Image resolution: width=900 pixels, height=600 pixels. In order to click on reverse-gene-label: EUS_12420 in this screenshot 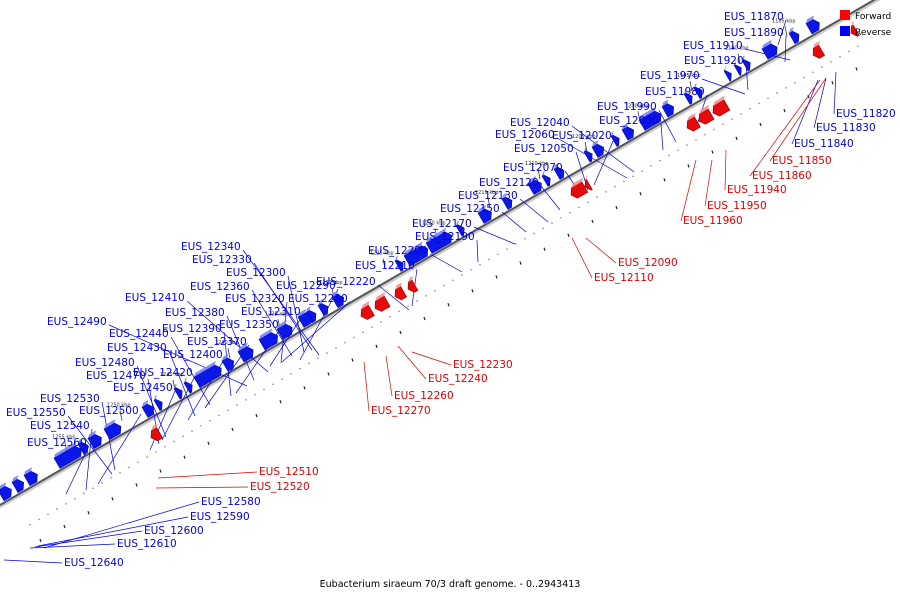, I will do `click(163, 373)`.